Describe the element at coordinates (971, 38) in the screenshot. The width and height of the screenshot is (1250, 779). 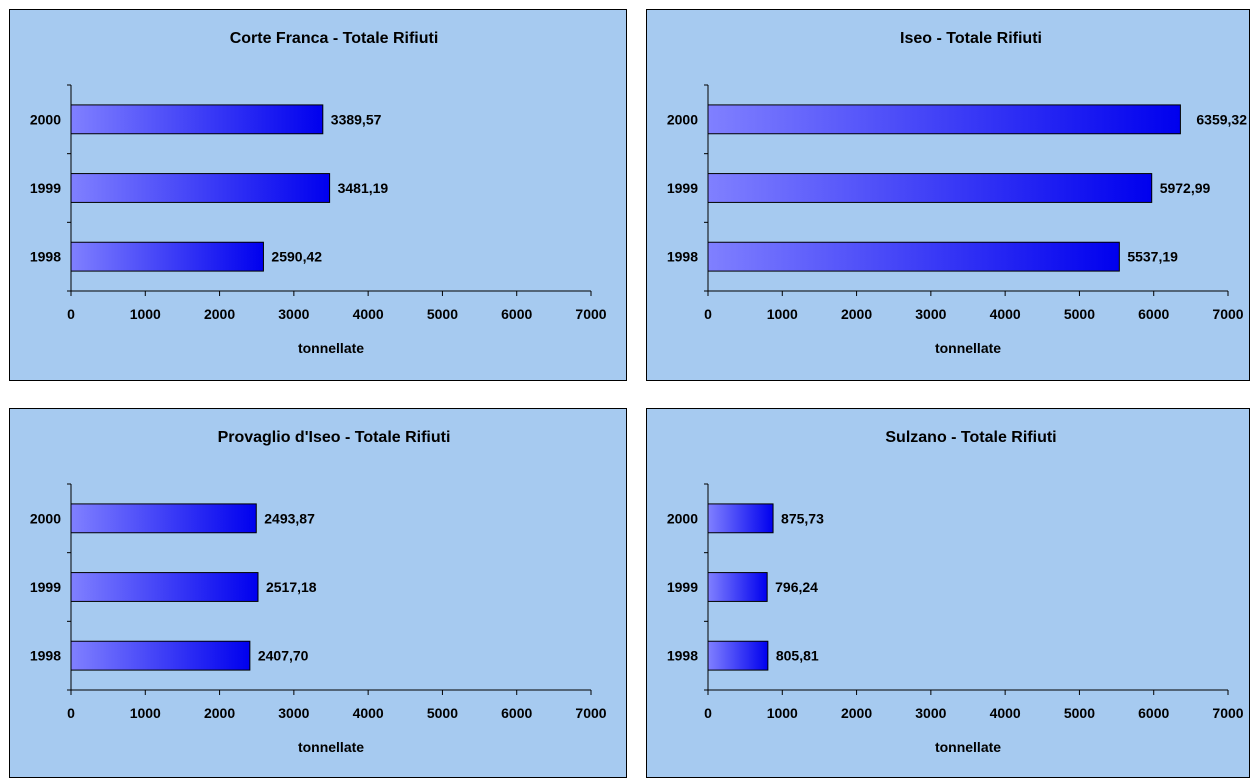
I see `chart-title: Iseo - Totale Rifiuti` at that location.